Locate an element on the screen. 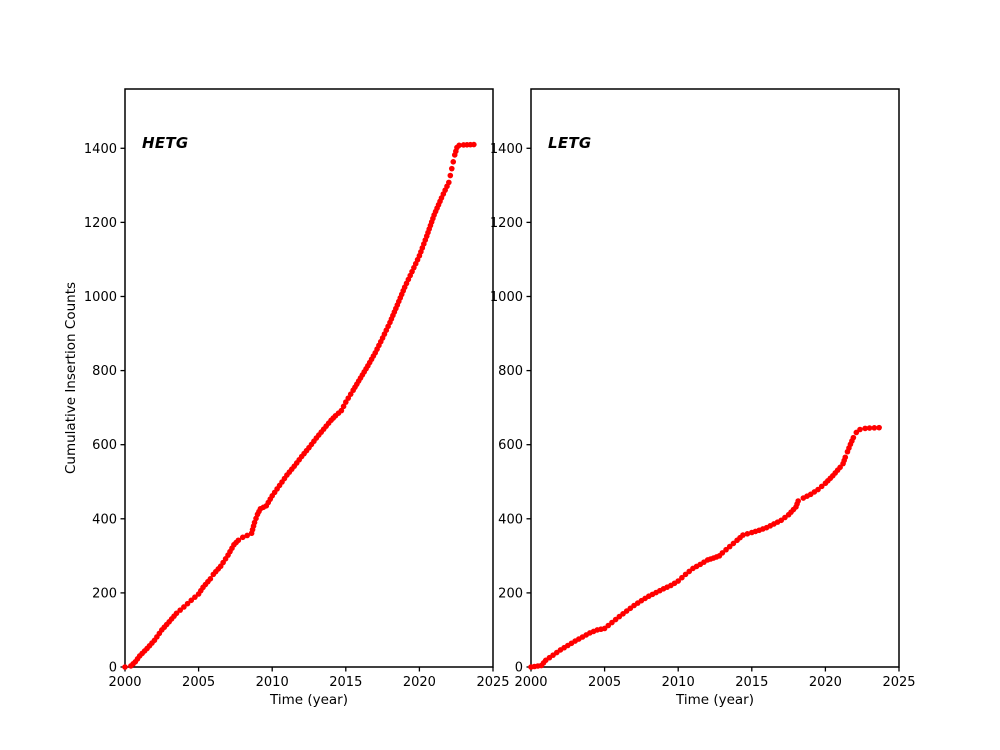 The image size is (1000, 750). letg-label: LETG is located at coordinates (570, 143).